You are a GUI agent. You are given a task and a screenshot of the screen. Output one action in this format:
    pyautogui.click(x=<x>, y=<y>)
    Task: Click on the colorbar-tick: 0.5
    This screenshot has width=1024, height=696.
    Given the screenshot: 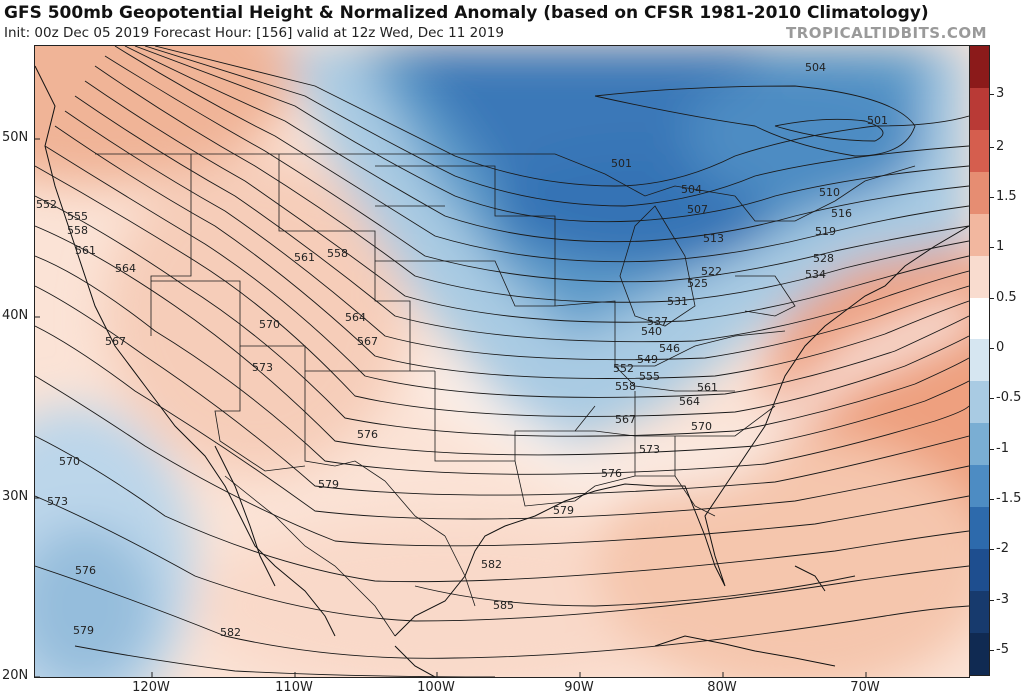 What is the action you would take?
    pyautogui.click(x=1006, y=297)
    